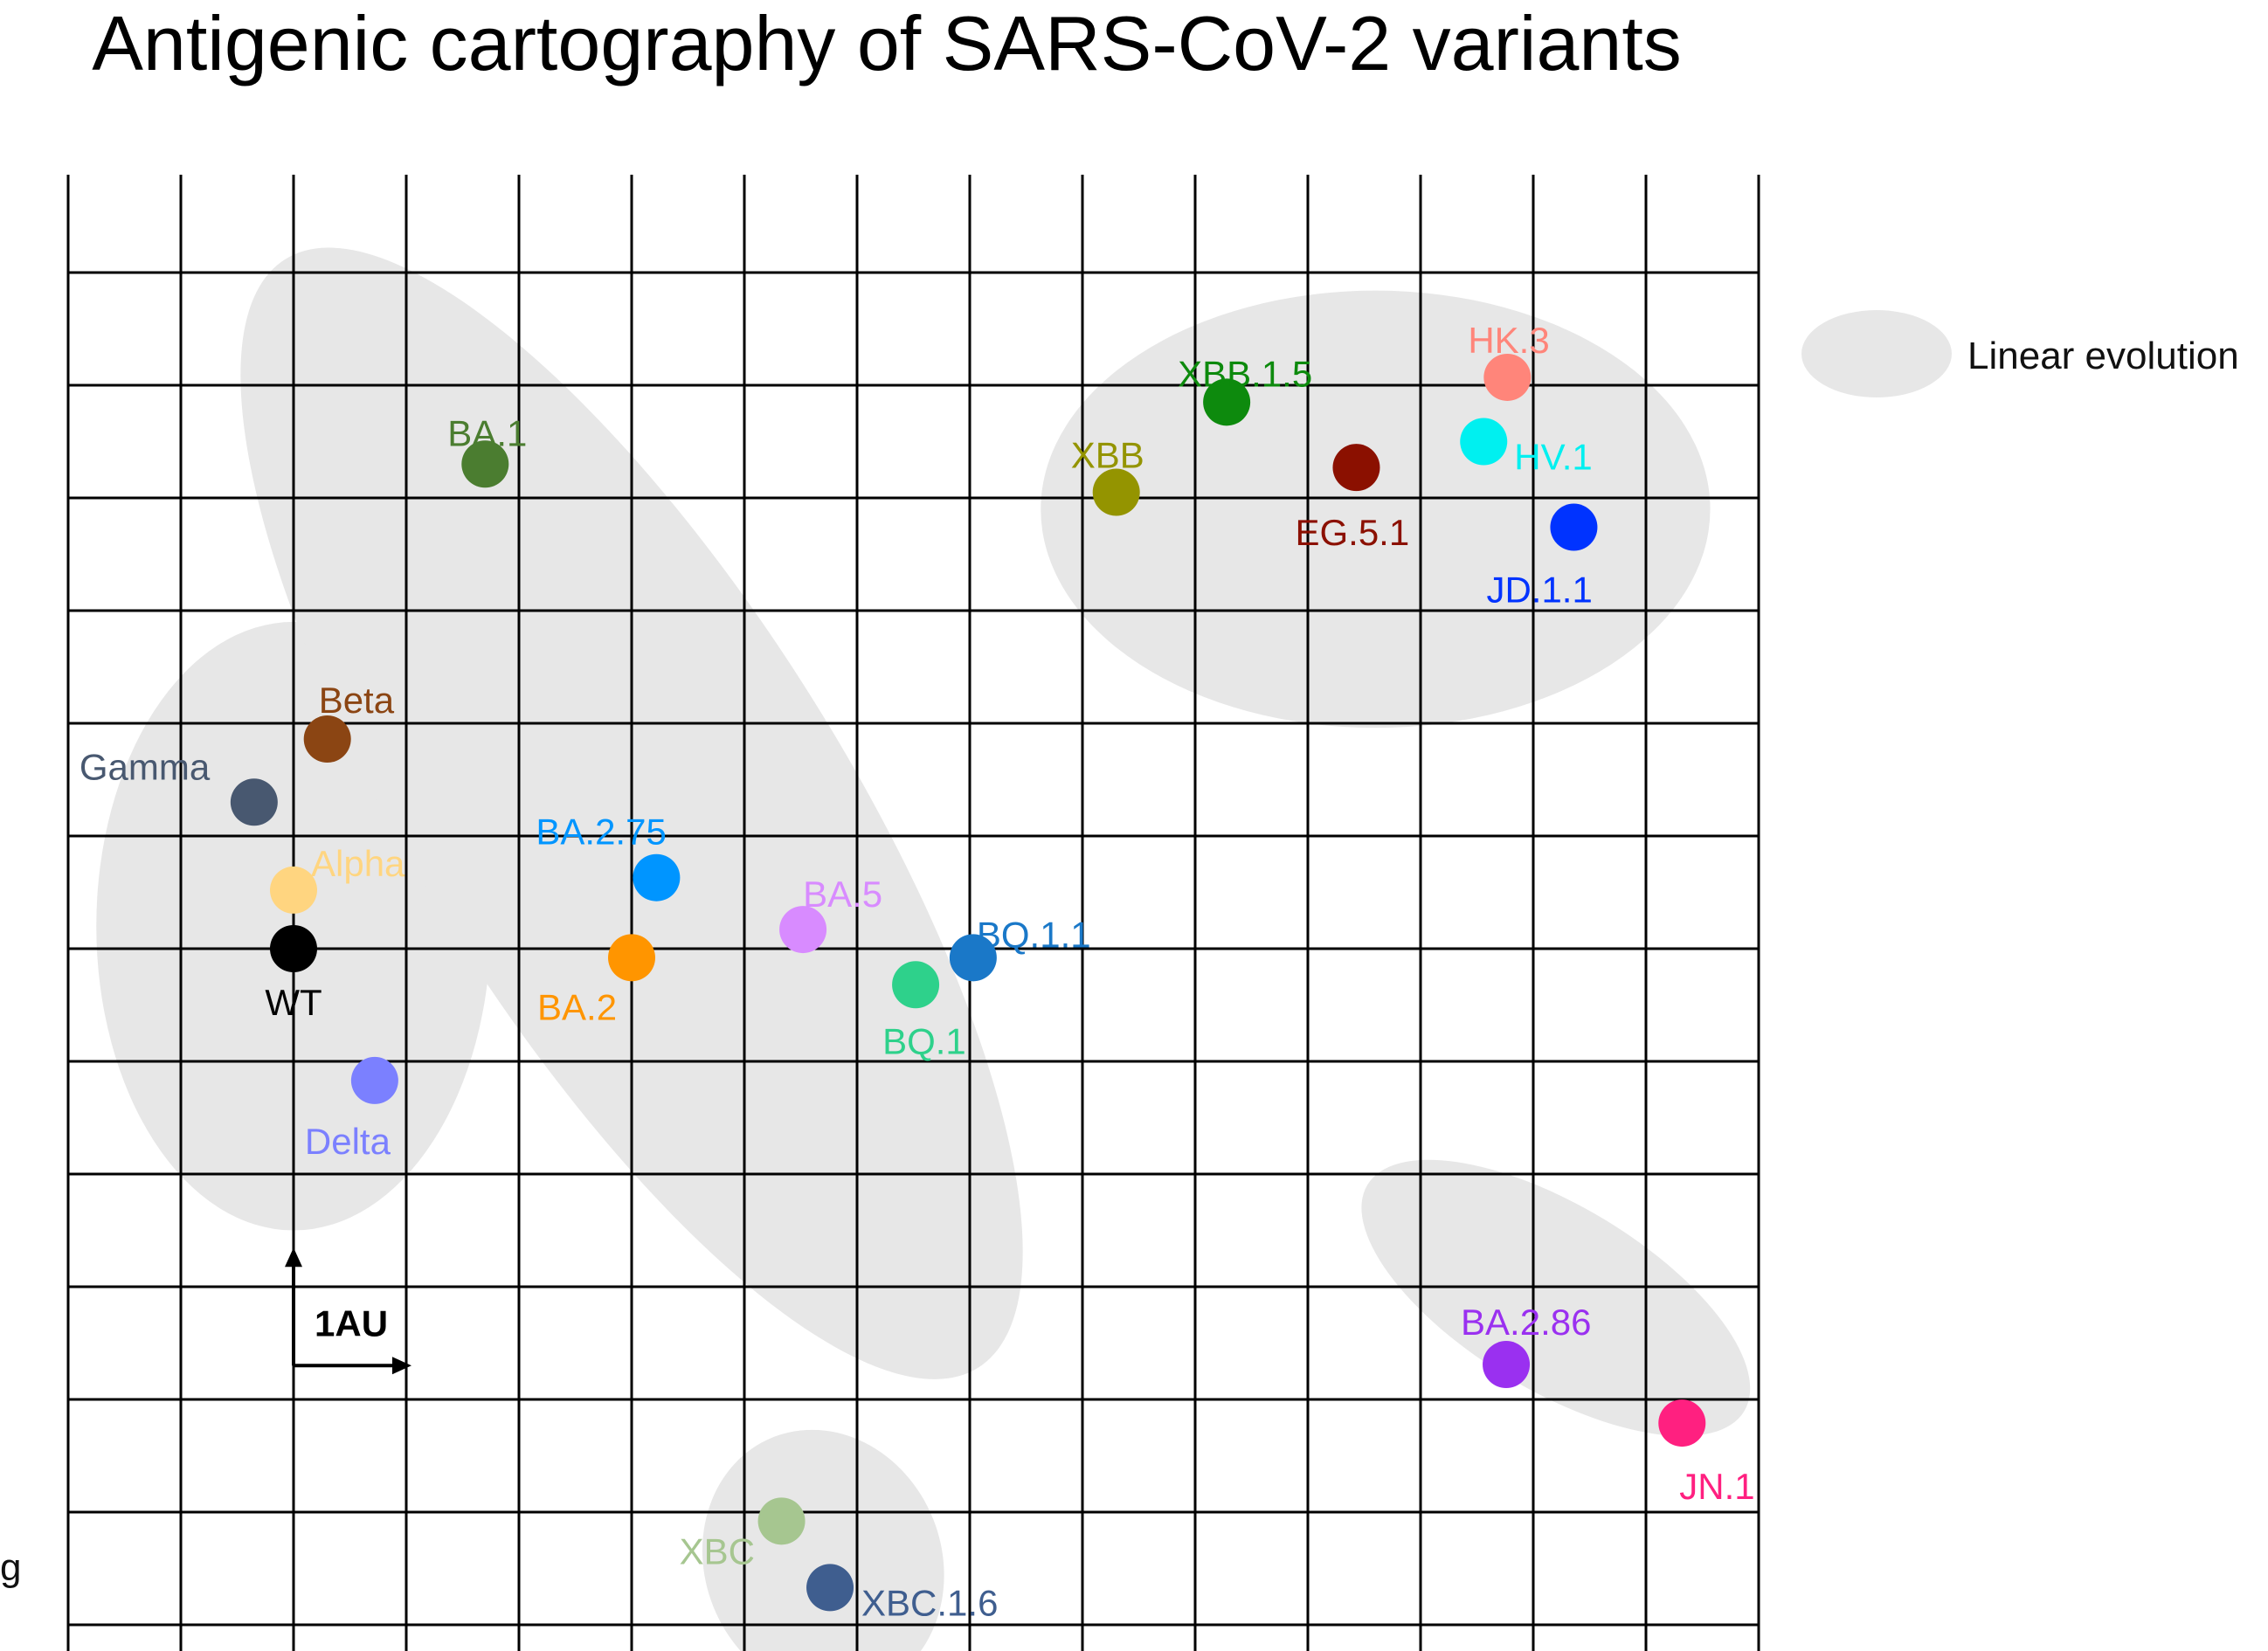  What do you see at coordinates (1108, 455) in the screenshot?
I see `label-xbb: XBB` at bounding box center [1108, 455].